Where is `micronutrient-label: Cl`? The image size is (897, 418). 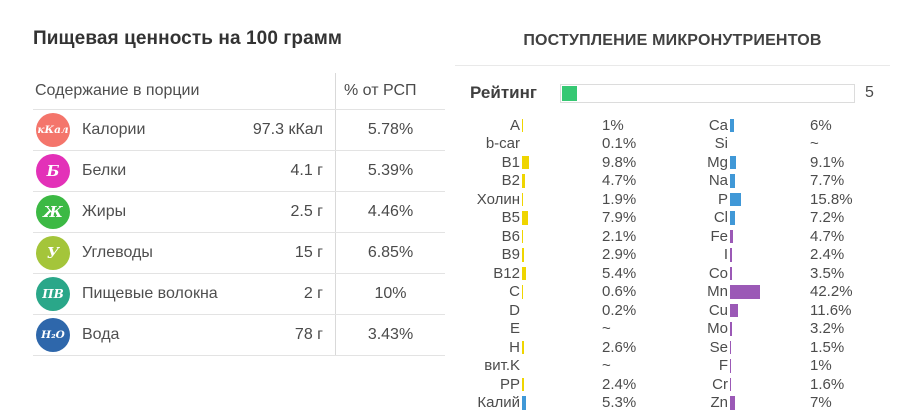 micronutrient-label: Cl is located at coordinates (720, 218).